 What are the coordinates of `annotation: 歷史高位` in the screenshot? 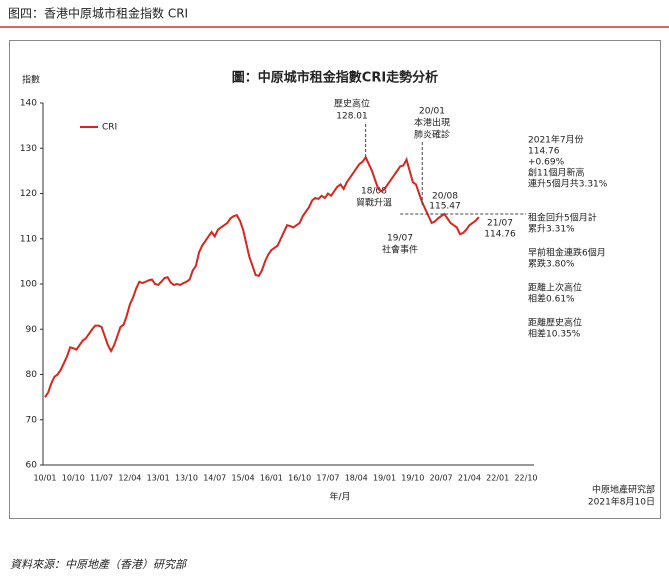 It's located at (352, 104).